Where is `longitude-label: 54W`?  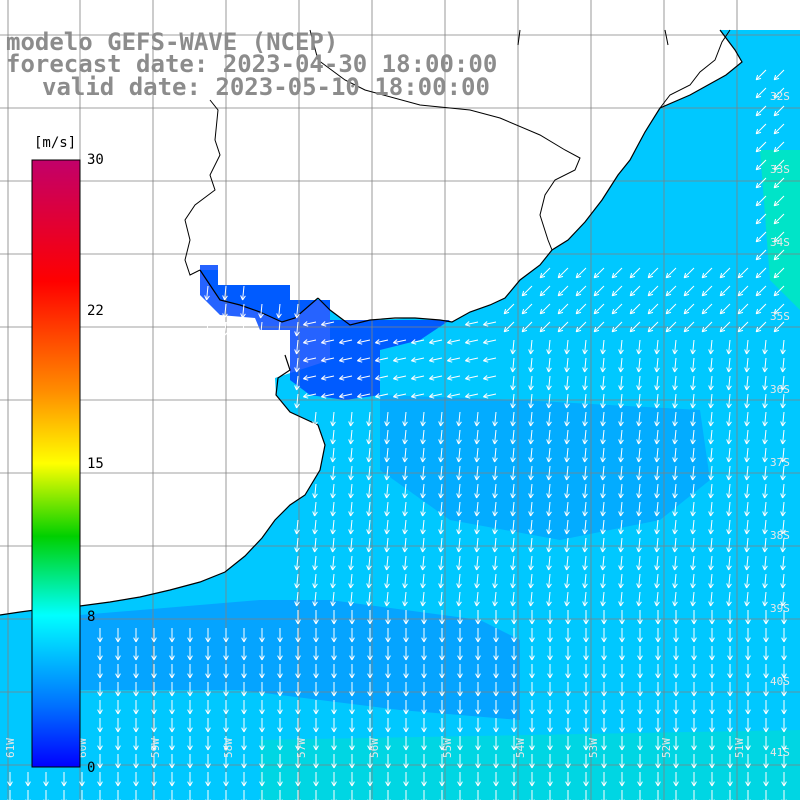 longitude-label: 54W is located at coordinates (520, 748).